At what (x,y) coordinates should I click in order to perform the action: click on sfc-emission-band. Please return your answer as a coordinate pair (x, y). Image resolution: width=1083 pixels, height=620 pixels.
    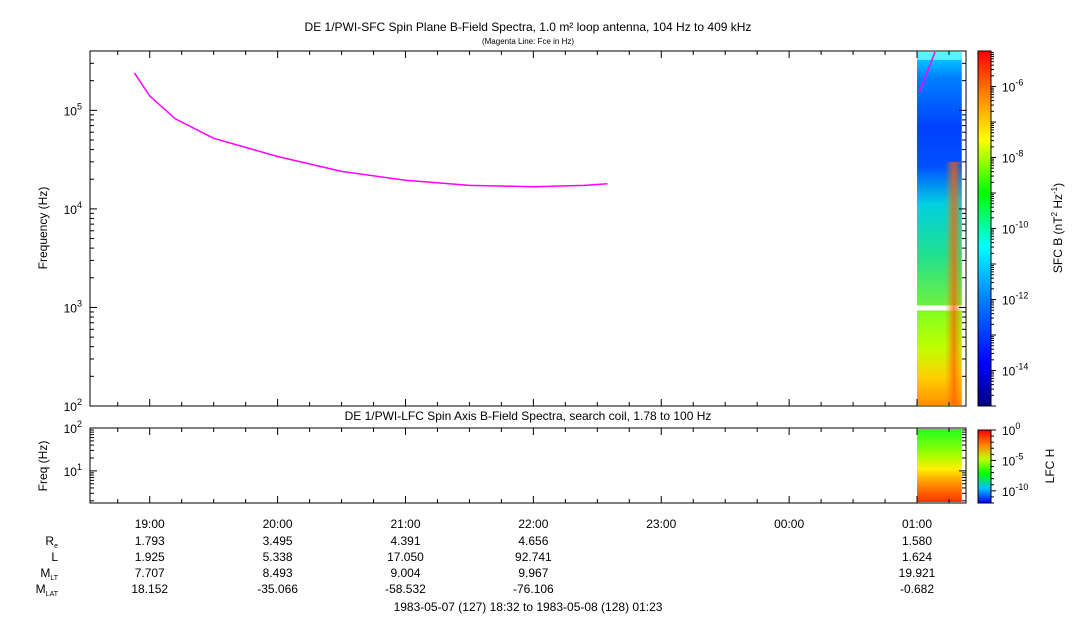
    Looking at the image, I should click on (954, 283).